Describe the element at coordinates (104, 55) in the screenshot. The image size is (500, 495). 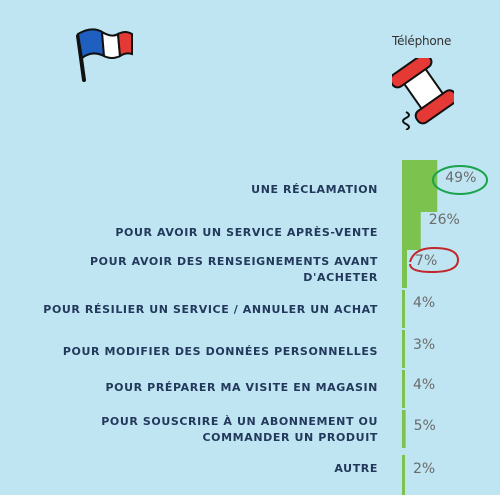
I see `french-flag-icon` at that location.